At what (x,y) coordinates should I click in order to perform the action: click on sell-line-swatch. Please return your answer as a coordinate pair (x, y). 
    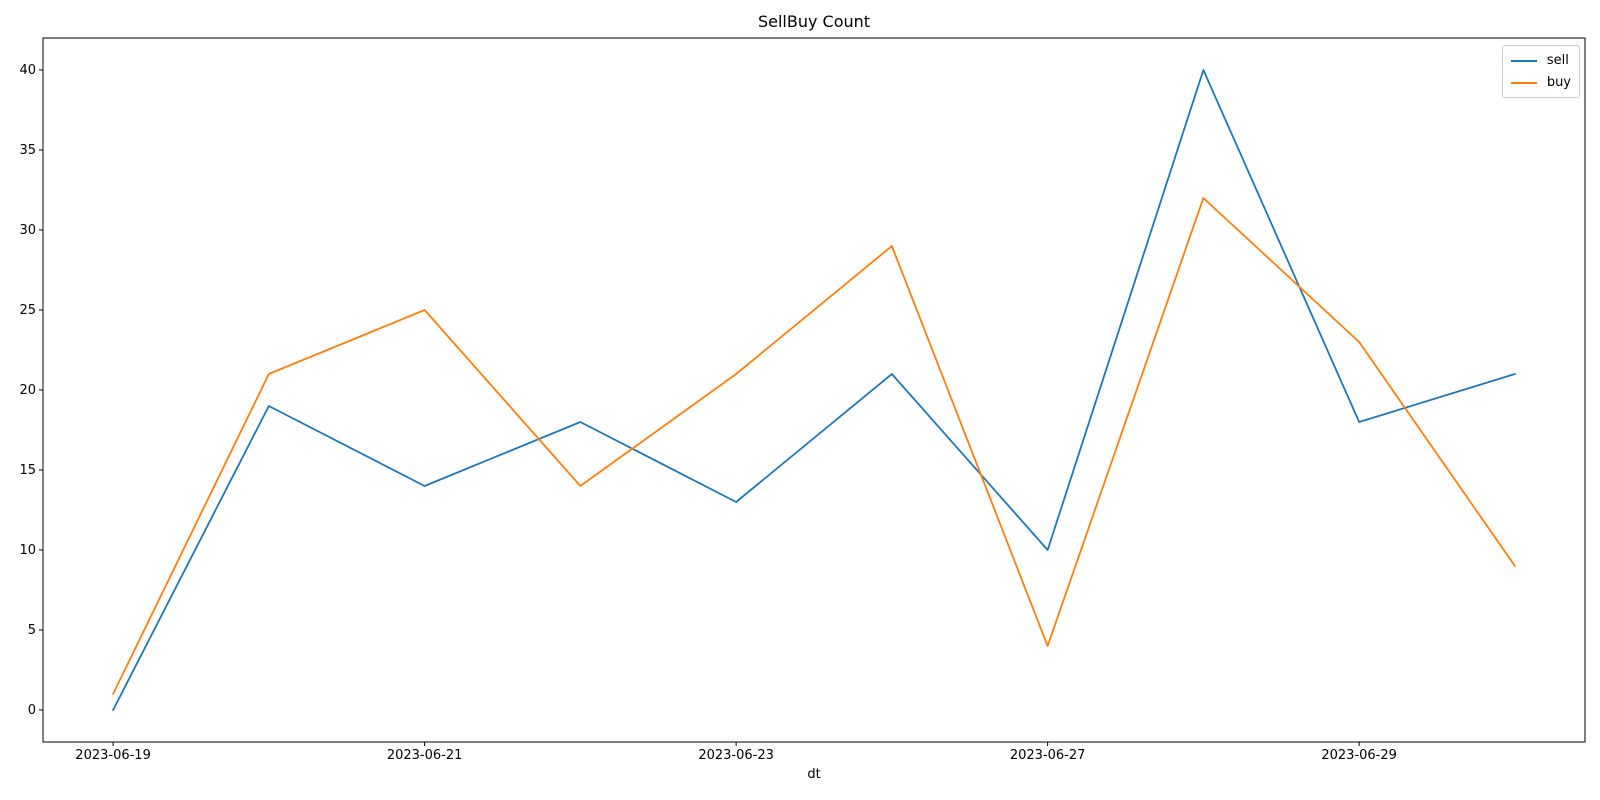
    Looking at the image, I should click on (1523, 60).